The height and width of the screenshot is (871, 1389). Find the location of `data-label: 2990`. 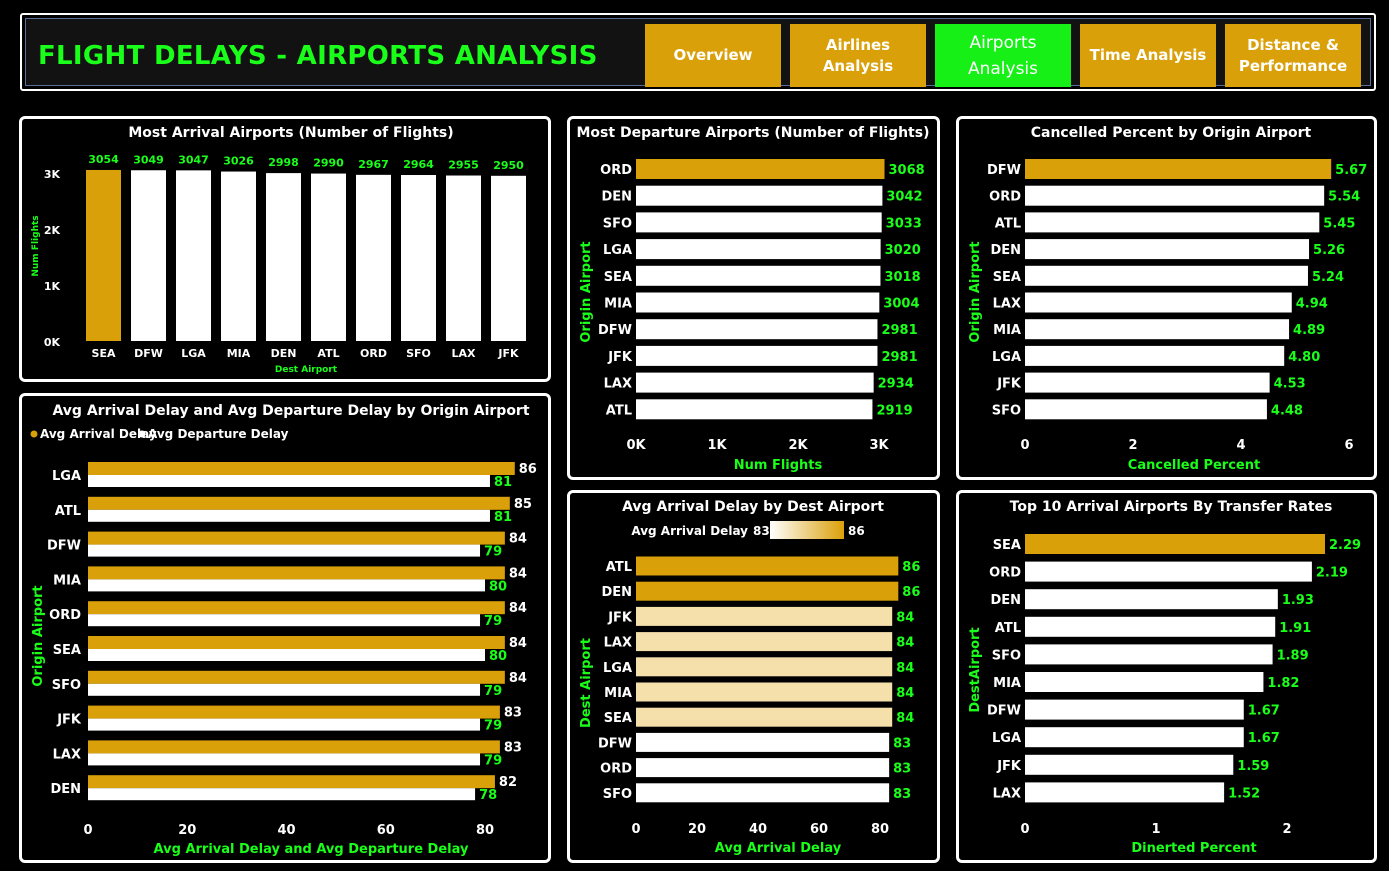

data-label: 2990 is located at coordinates (328, 163).